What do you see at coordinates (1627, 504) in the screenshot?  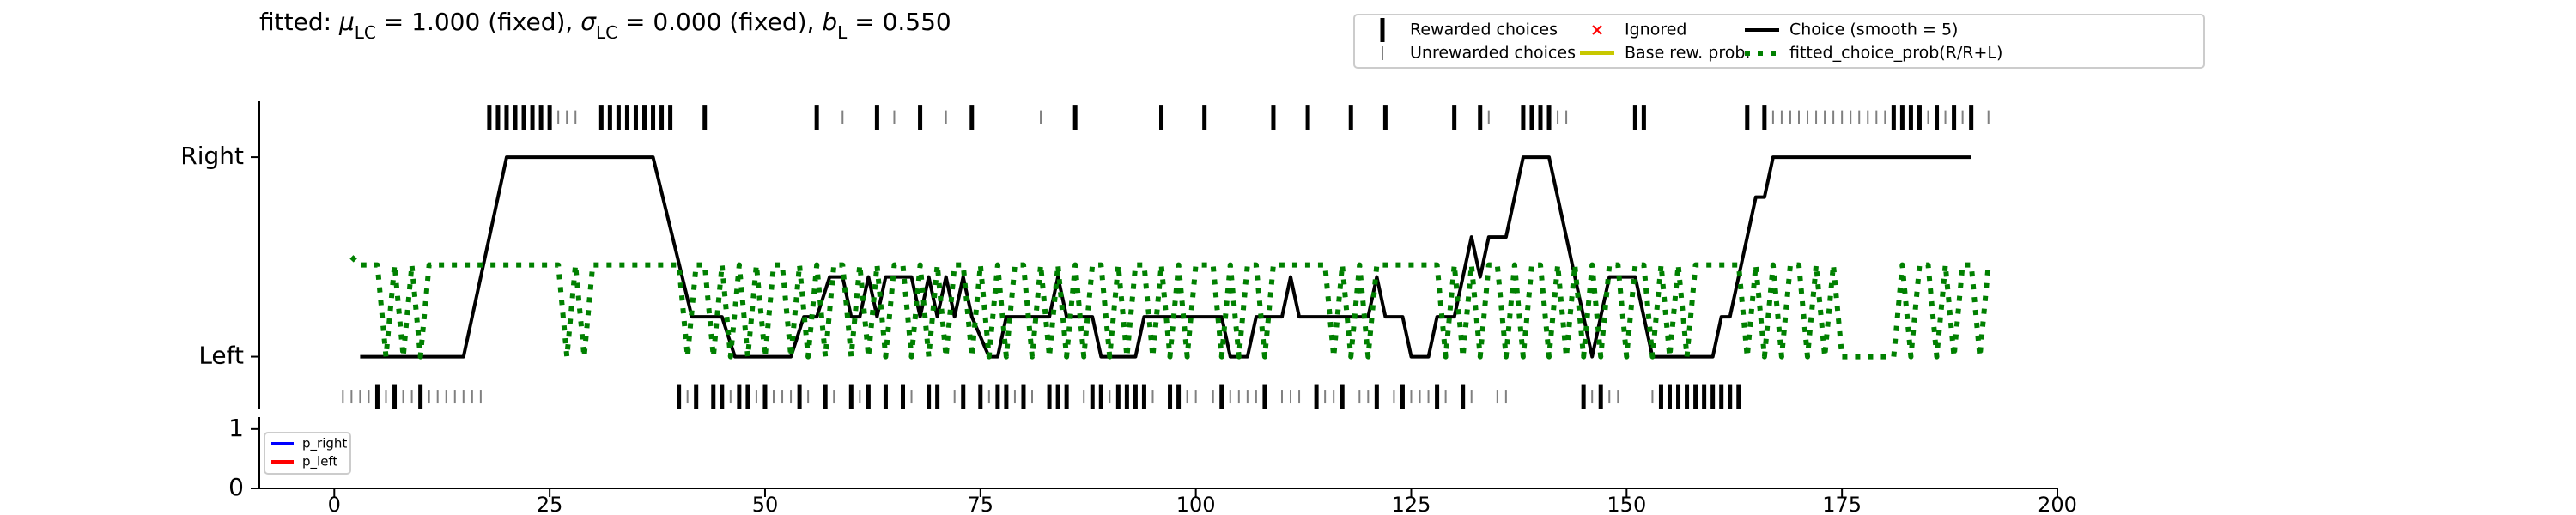 I see `x-tick-label: 150` at bounding box center [1627, 504].